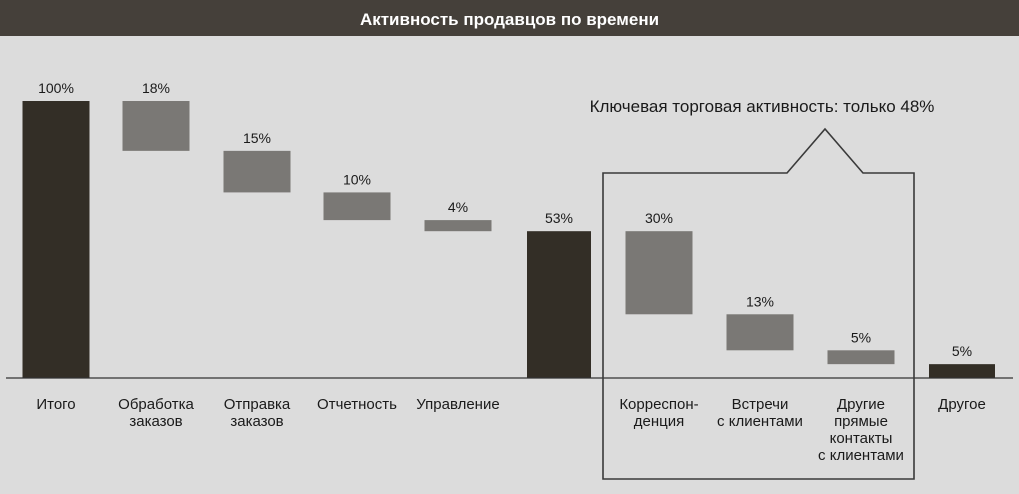 The height and width of the screenshot is (494, 1019). I want to click on value-label-9: 5%, so click(861, 337).